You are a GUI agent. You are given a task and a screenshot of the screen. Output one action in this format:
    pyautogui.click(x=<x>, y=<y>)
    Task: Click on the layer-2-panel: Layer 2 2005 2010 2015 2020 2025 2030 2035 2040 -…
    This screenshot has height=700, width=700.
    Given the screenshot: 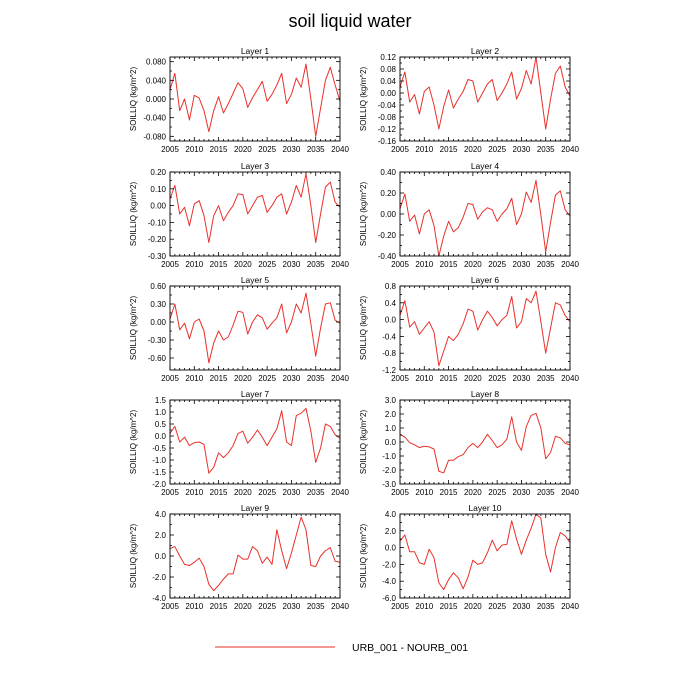 What is the action you would take?
    pyautogui.click(x=469, y=100)
    